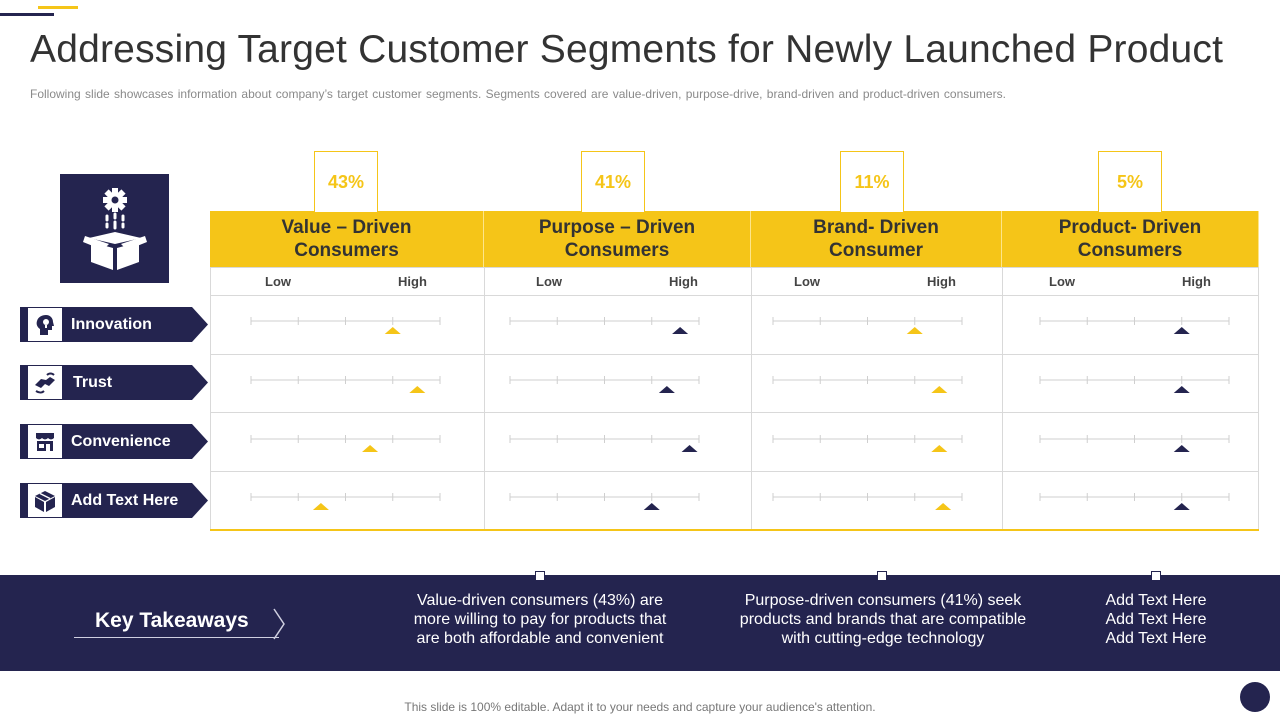  I want to click on segment-percent-brand: 11%, so click(872, 182).